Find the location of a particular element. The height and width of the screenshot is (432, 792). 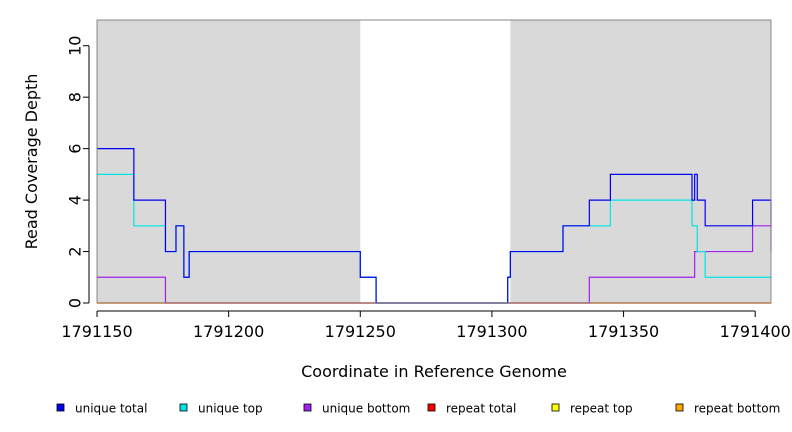

legend-swatch-repeat-total is located at coordinates (431, 407).